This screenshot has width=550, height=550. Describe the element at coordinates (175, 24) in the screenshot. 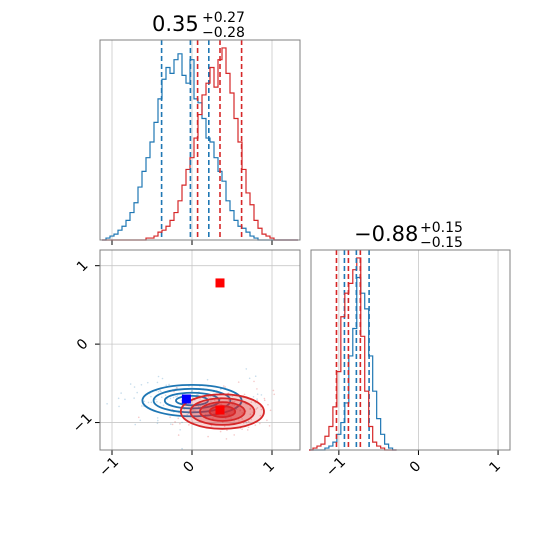

I see `title-1-value: 0.35` at that location.